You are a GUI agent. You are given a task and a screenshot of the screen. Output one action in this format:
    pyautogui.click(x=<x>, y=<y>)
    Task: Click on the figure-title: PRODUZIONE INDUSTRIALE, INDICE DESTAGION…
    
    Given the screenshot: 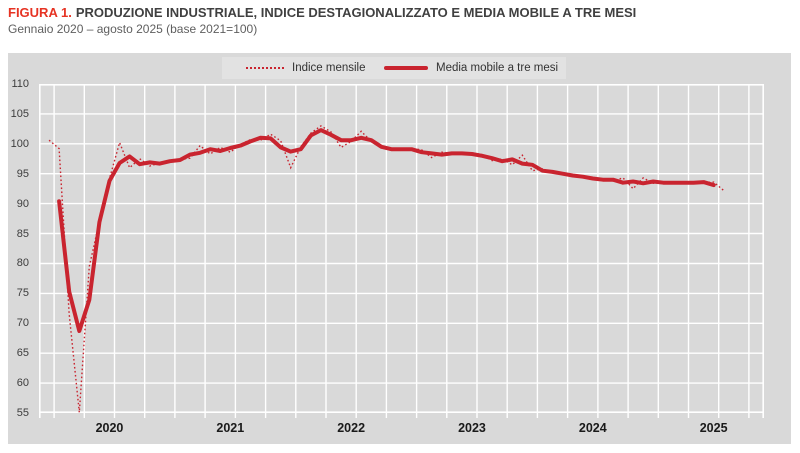 What is the action you would take?
    pyautogui.click(x=356, y=12)
    